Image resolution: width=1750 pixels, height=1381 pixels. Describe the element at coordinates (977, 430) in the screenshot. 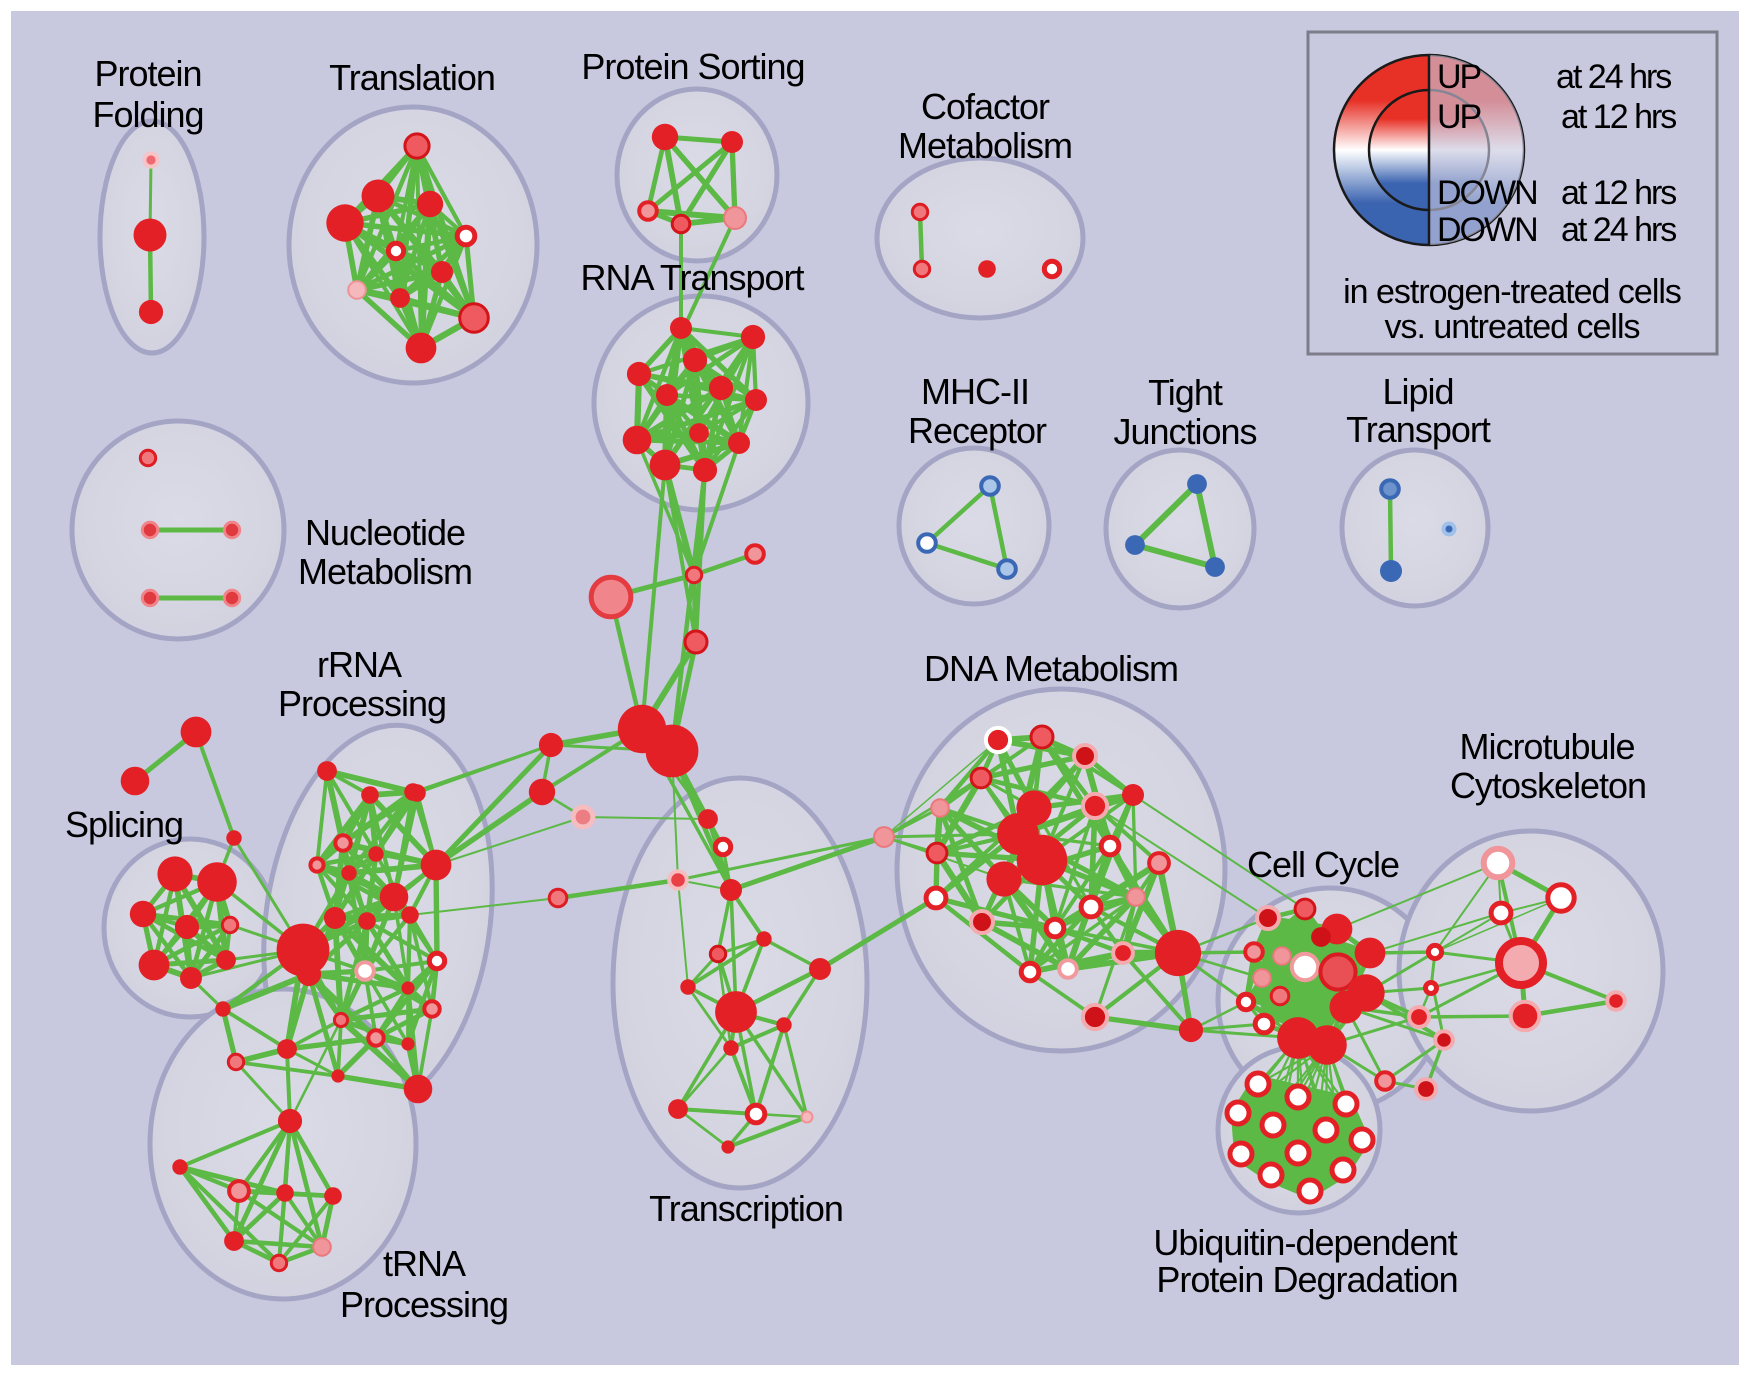

I see `svg-text: Receptor` at that location.